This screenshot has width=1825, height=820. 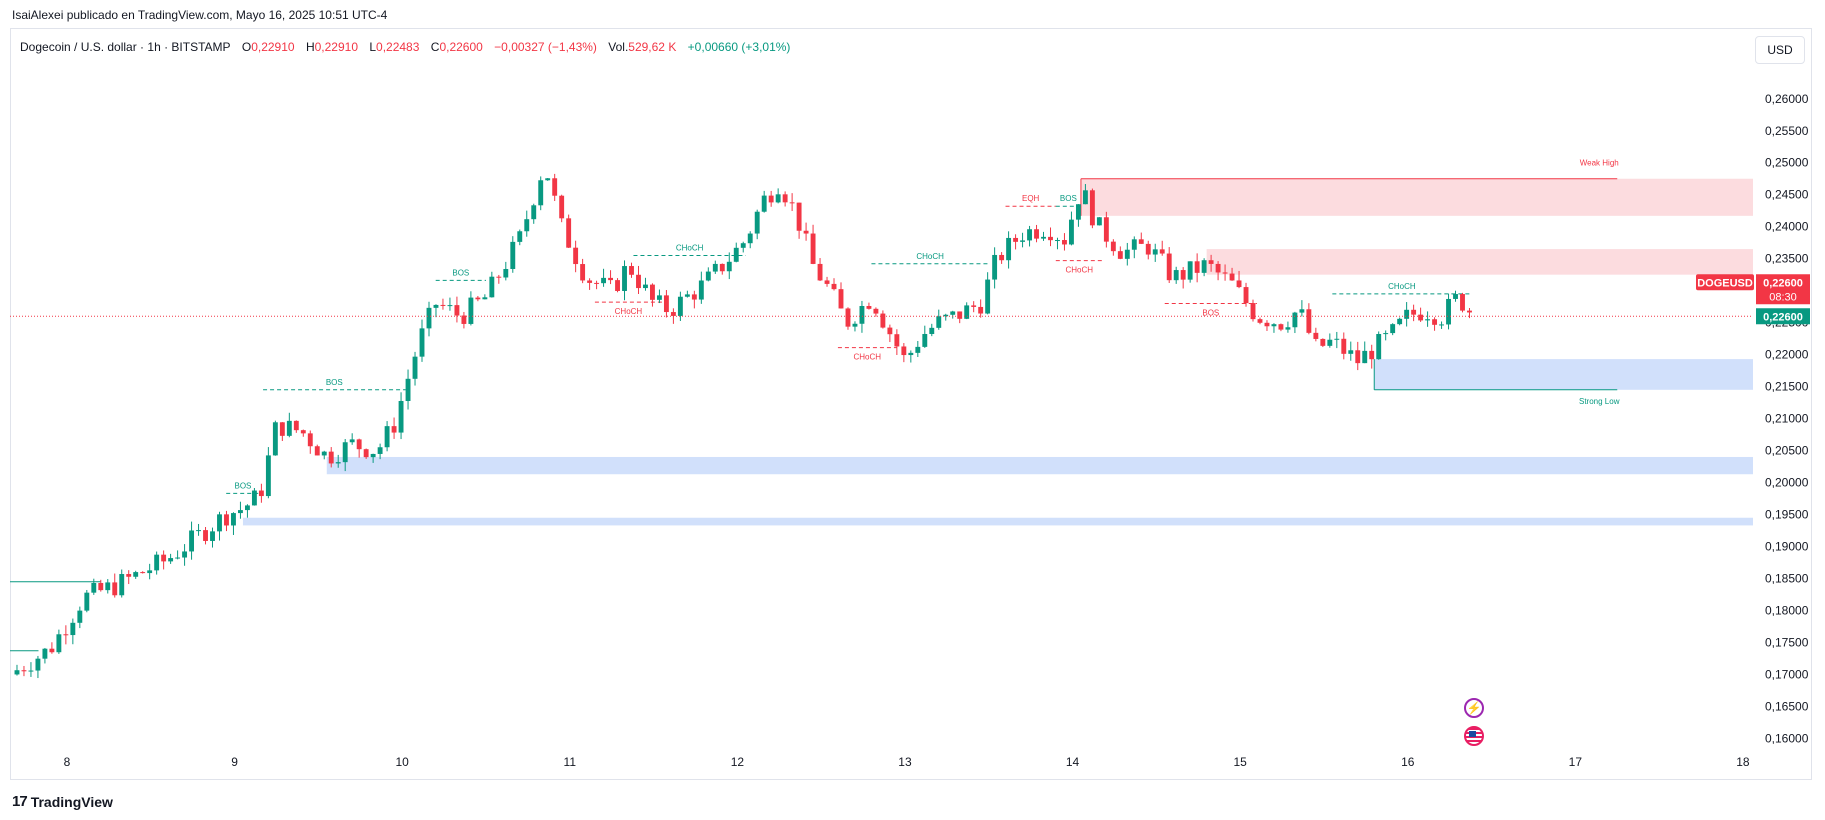 What do you see at coordinates (62, 801) in the screenshot?
I see `tradingview-logo: 17 TradingView` at bounding box center [62, 801].